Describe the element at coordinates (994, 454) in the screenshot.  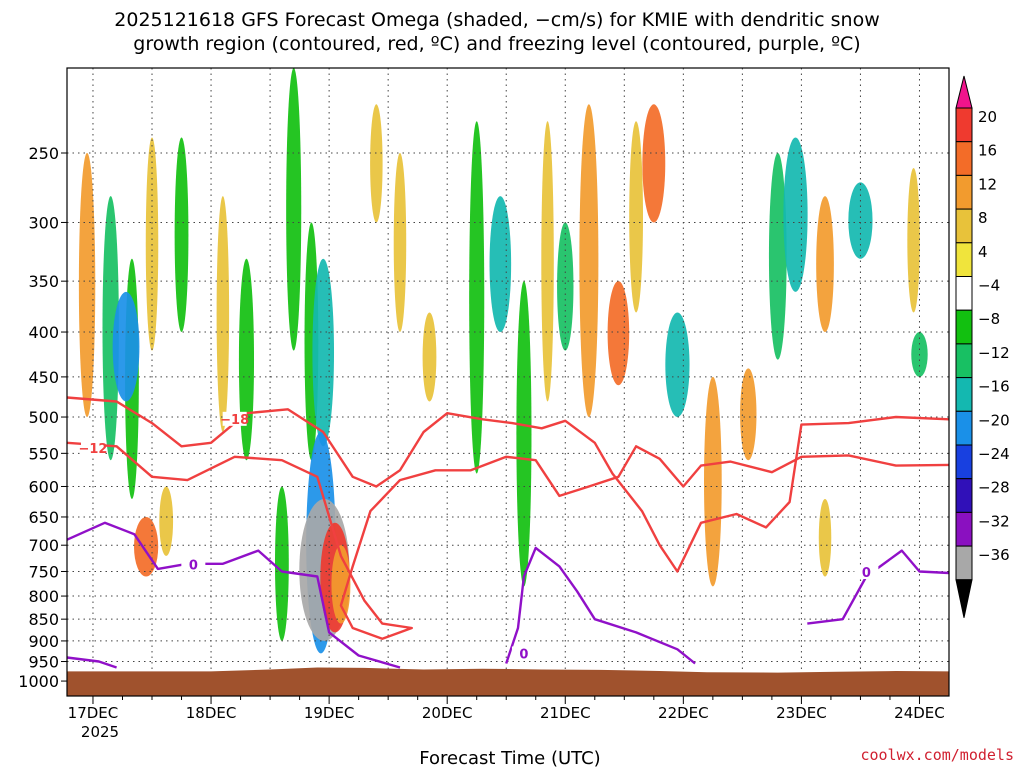
I see `colorbar-label: −24` at that location.